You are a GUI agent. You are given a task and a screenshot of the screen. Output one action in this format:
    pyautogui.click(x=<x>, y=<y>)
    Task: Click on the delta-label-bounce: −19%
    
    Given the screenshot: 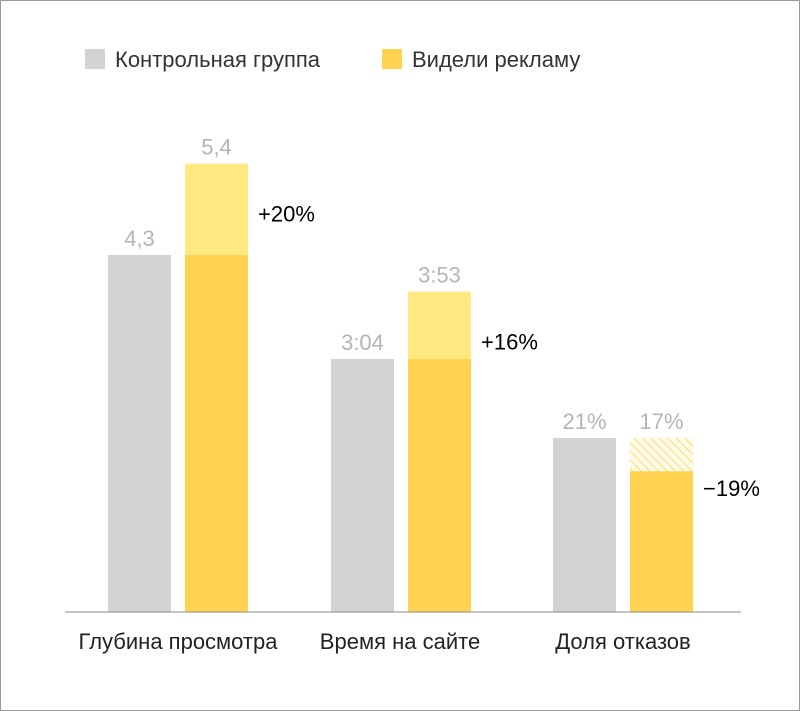 What is the action you would take?
    pyautogui.click(x=731, y=488)
    